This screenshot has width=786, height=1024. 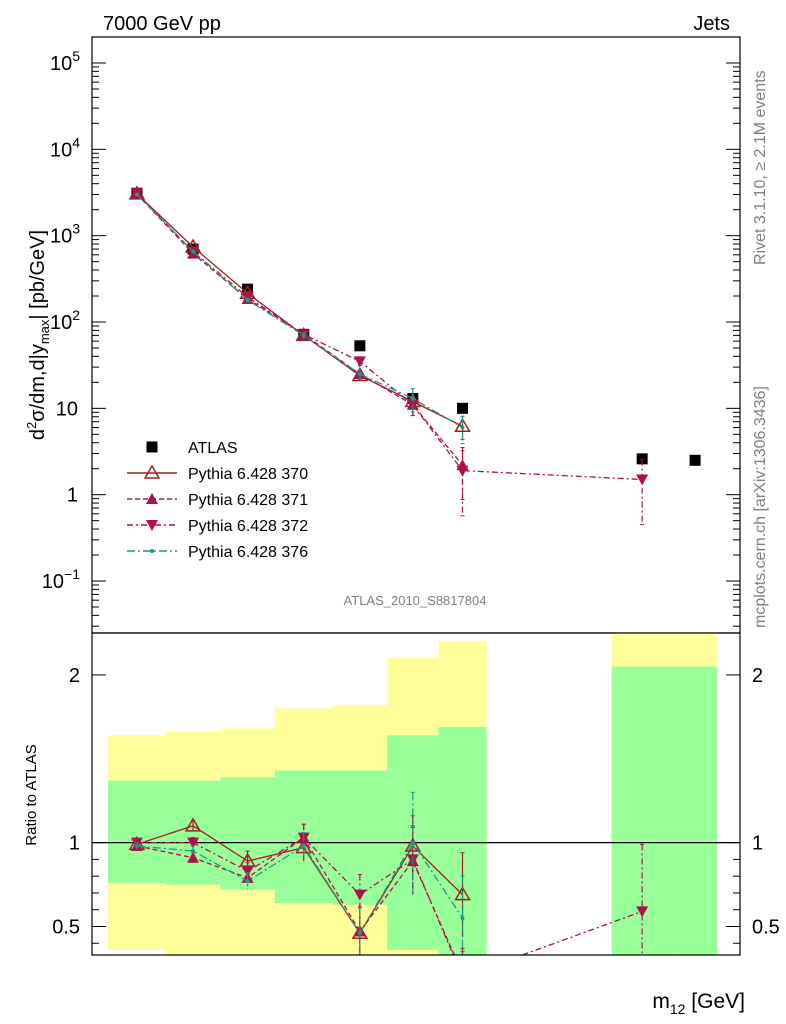 I want to click on main-y-tick-label: 10⁵, so click(x=65, y=61).